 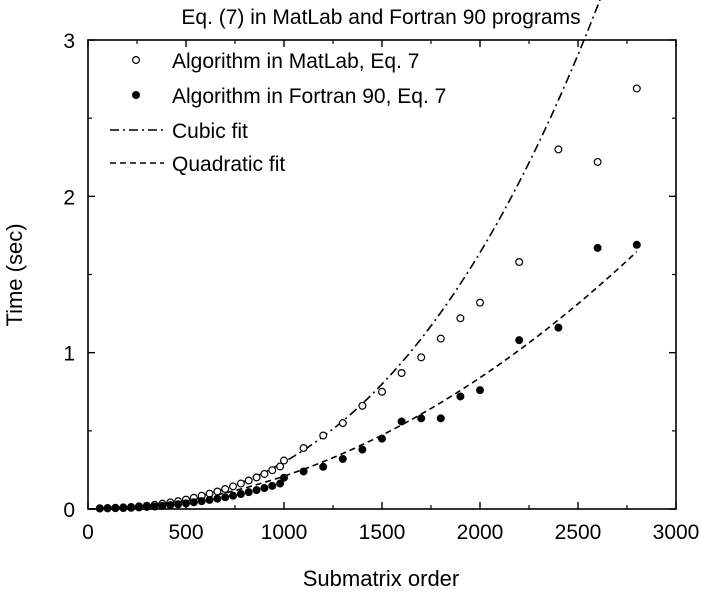 What do you see at coordinates (480, 532) in the screenshot?
I see `x-tick-label: 2000` at bounding box center [480, 532].